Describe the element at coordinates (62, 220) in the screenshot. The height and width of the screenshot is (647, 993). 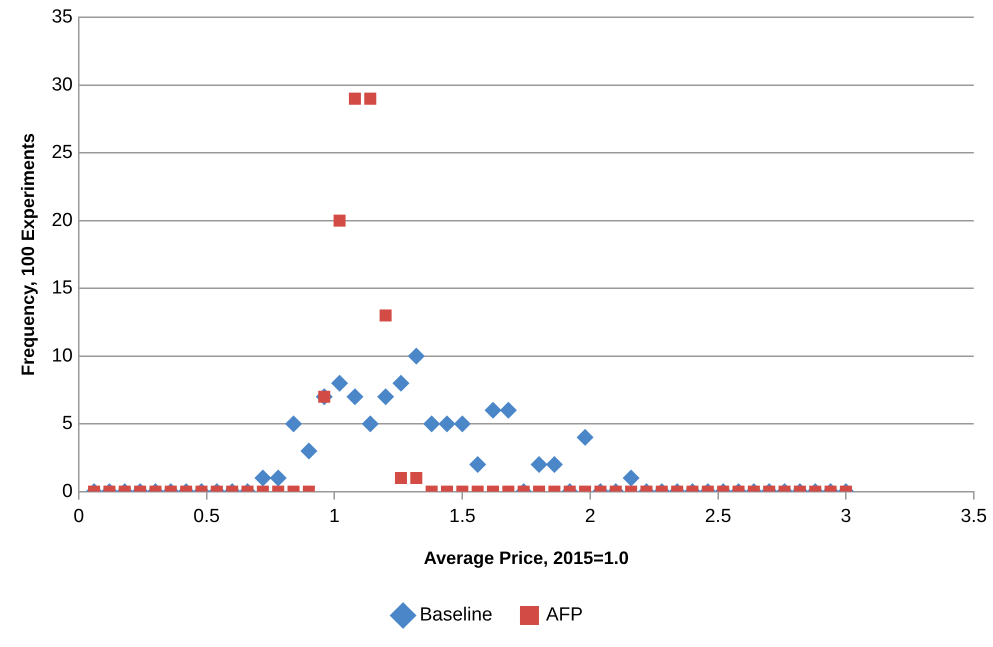
I see `y-tick-label: 20` at that location.